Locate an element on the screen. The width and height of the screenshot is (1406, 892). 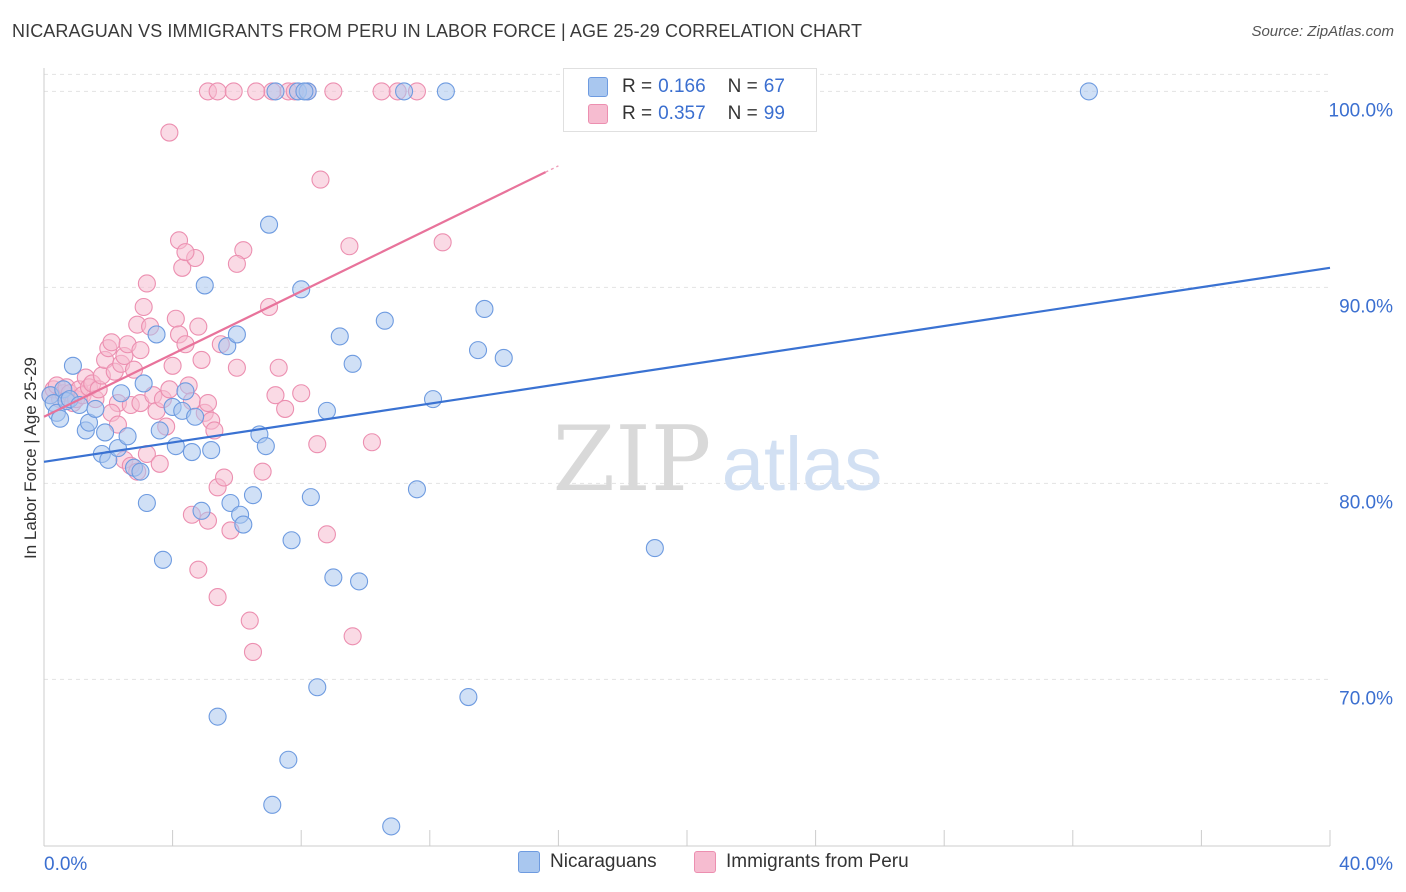
y-tick-label: 80.0% is located at coordinates (1366, 502).